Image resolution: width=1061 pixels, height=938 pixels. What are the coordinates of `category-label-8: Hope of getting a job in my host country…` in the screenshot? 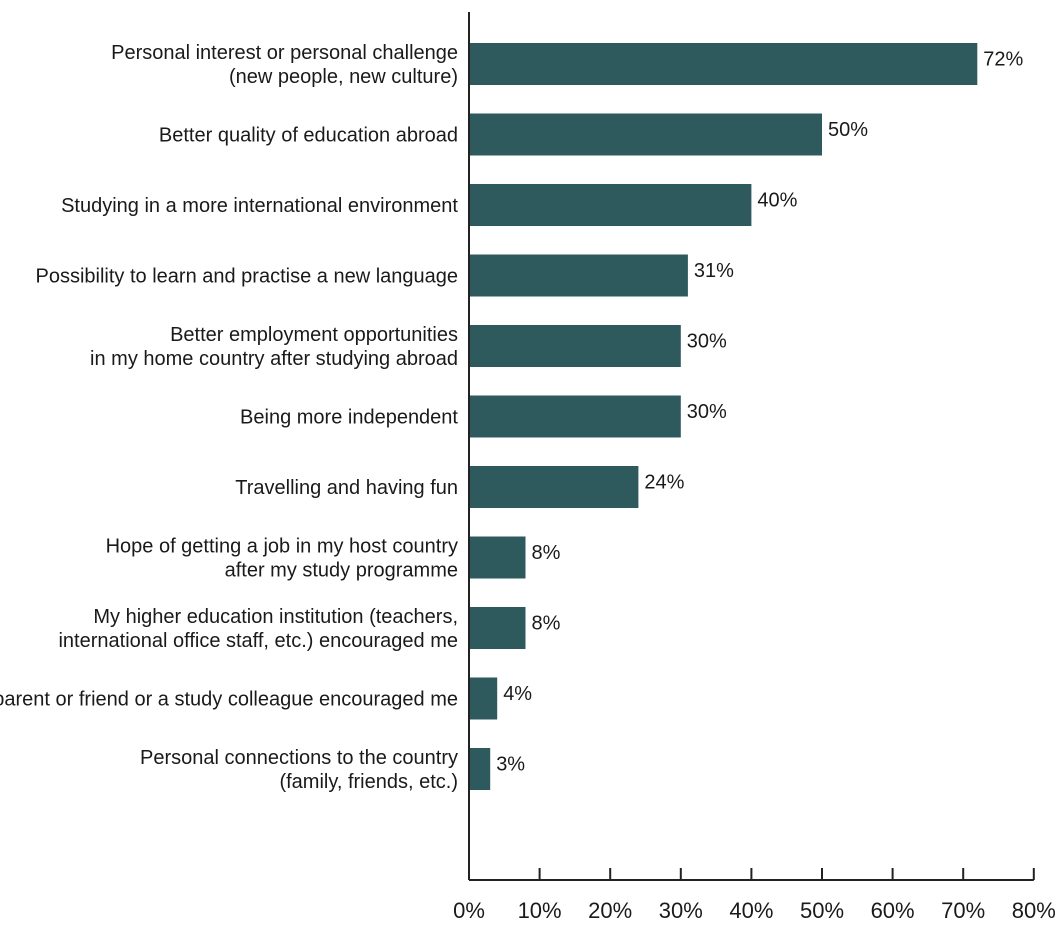 It's located at (282, 559).